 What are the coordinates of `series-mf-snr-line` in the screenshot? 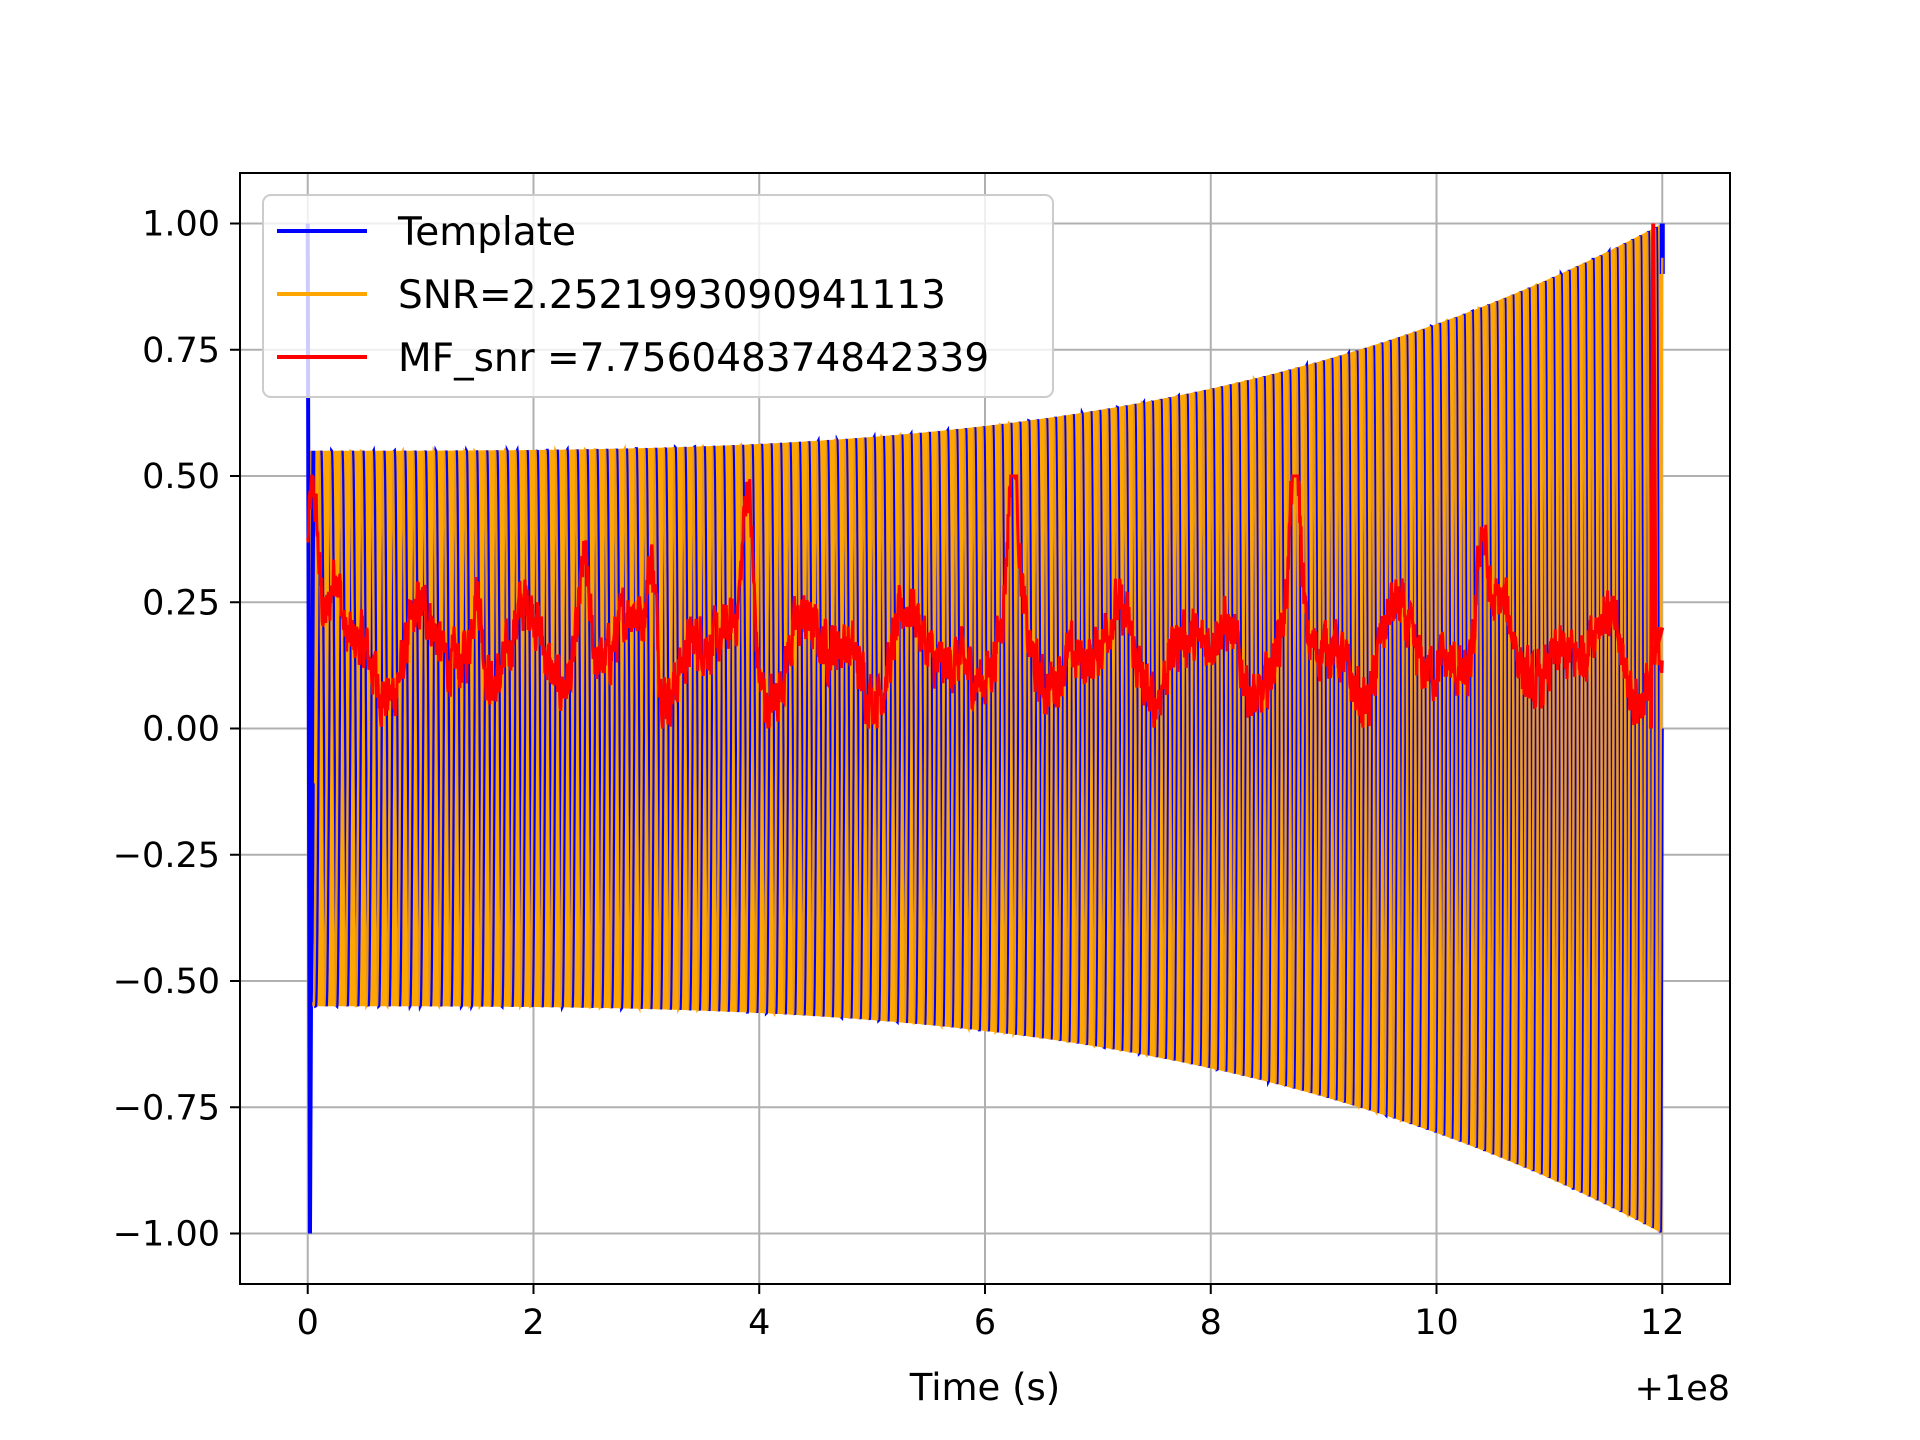 It's located at (985, 601).